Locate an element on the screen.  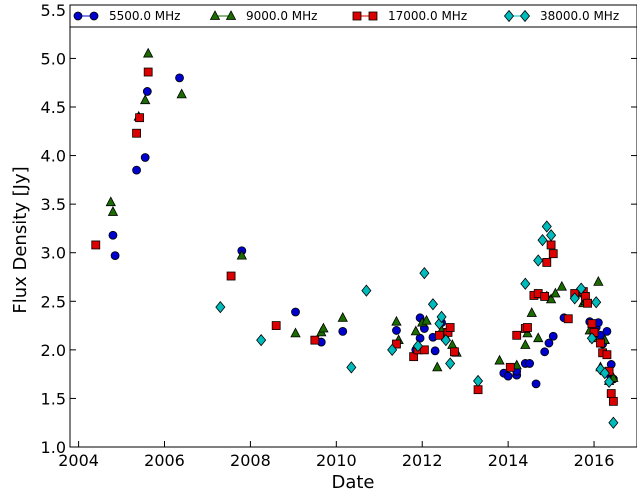
legend-item: 38000.0 MHz is located at coordinates (561, 16).